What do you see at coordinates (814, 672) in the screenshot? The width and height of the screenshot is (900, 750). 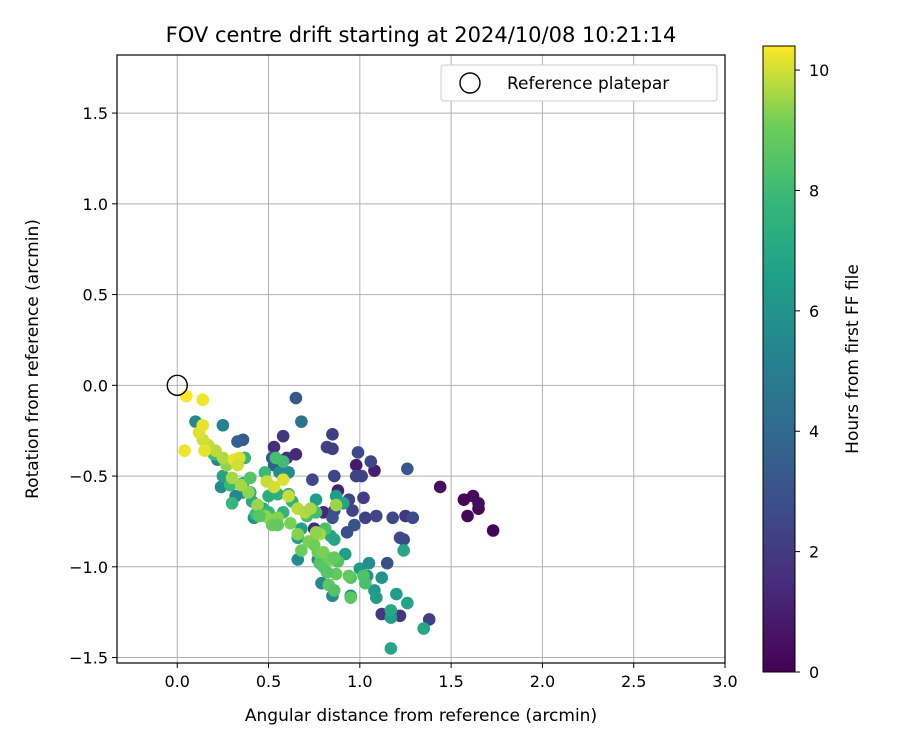 I see `colorbar-tick-label: 0` at bounding box center [814, 672].